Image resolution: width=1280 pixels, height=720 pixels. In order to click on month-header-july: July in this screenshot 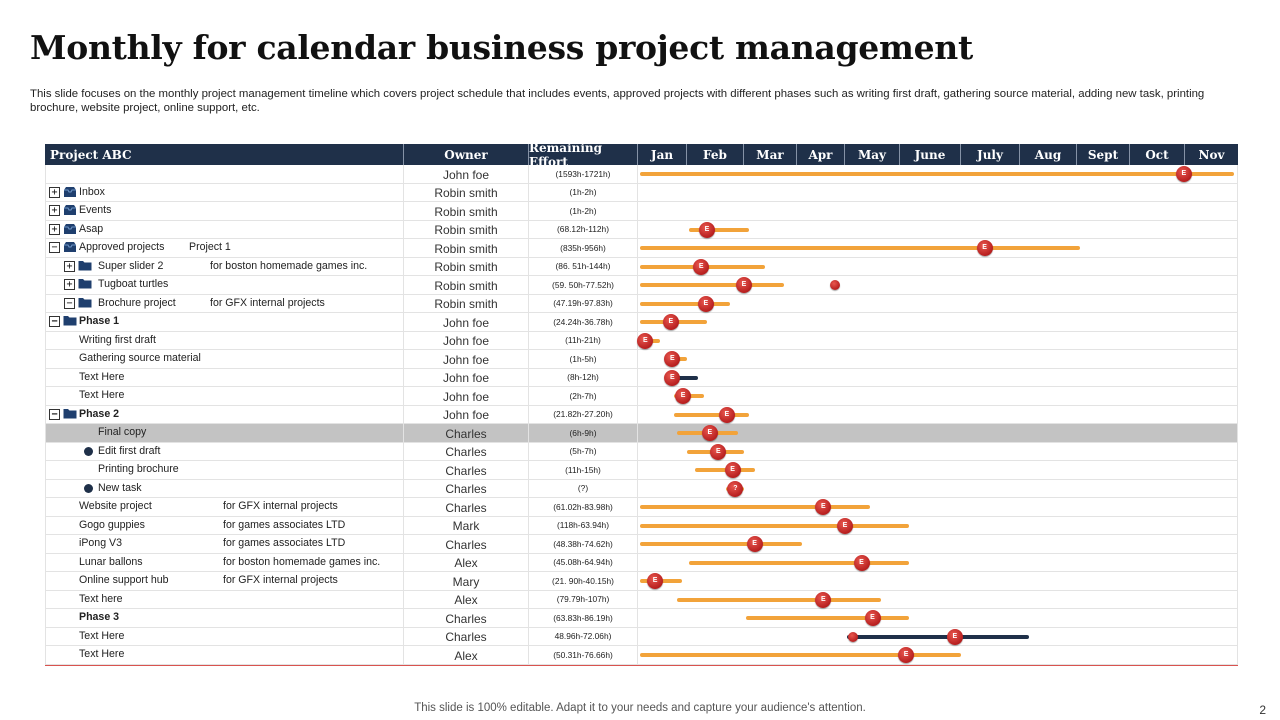, I will do `click(990, 154)`.